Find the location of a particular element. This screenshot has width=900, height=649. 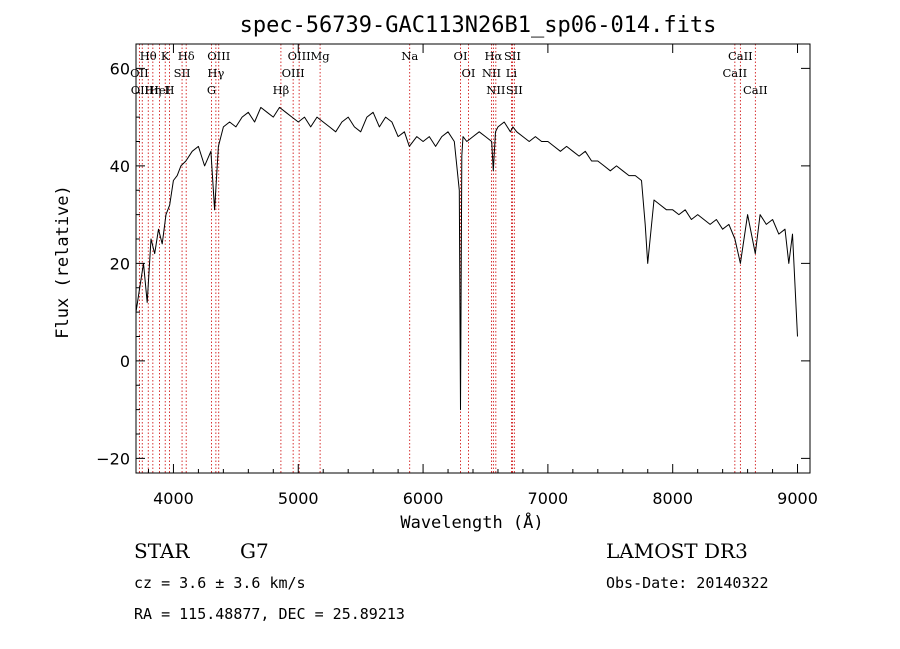

line-label-1: OII is located at coordinates (139, 73).